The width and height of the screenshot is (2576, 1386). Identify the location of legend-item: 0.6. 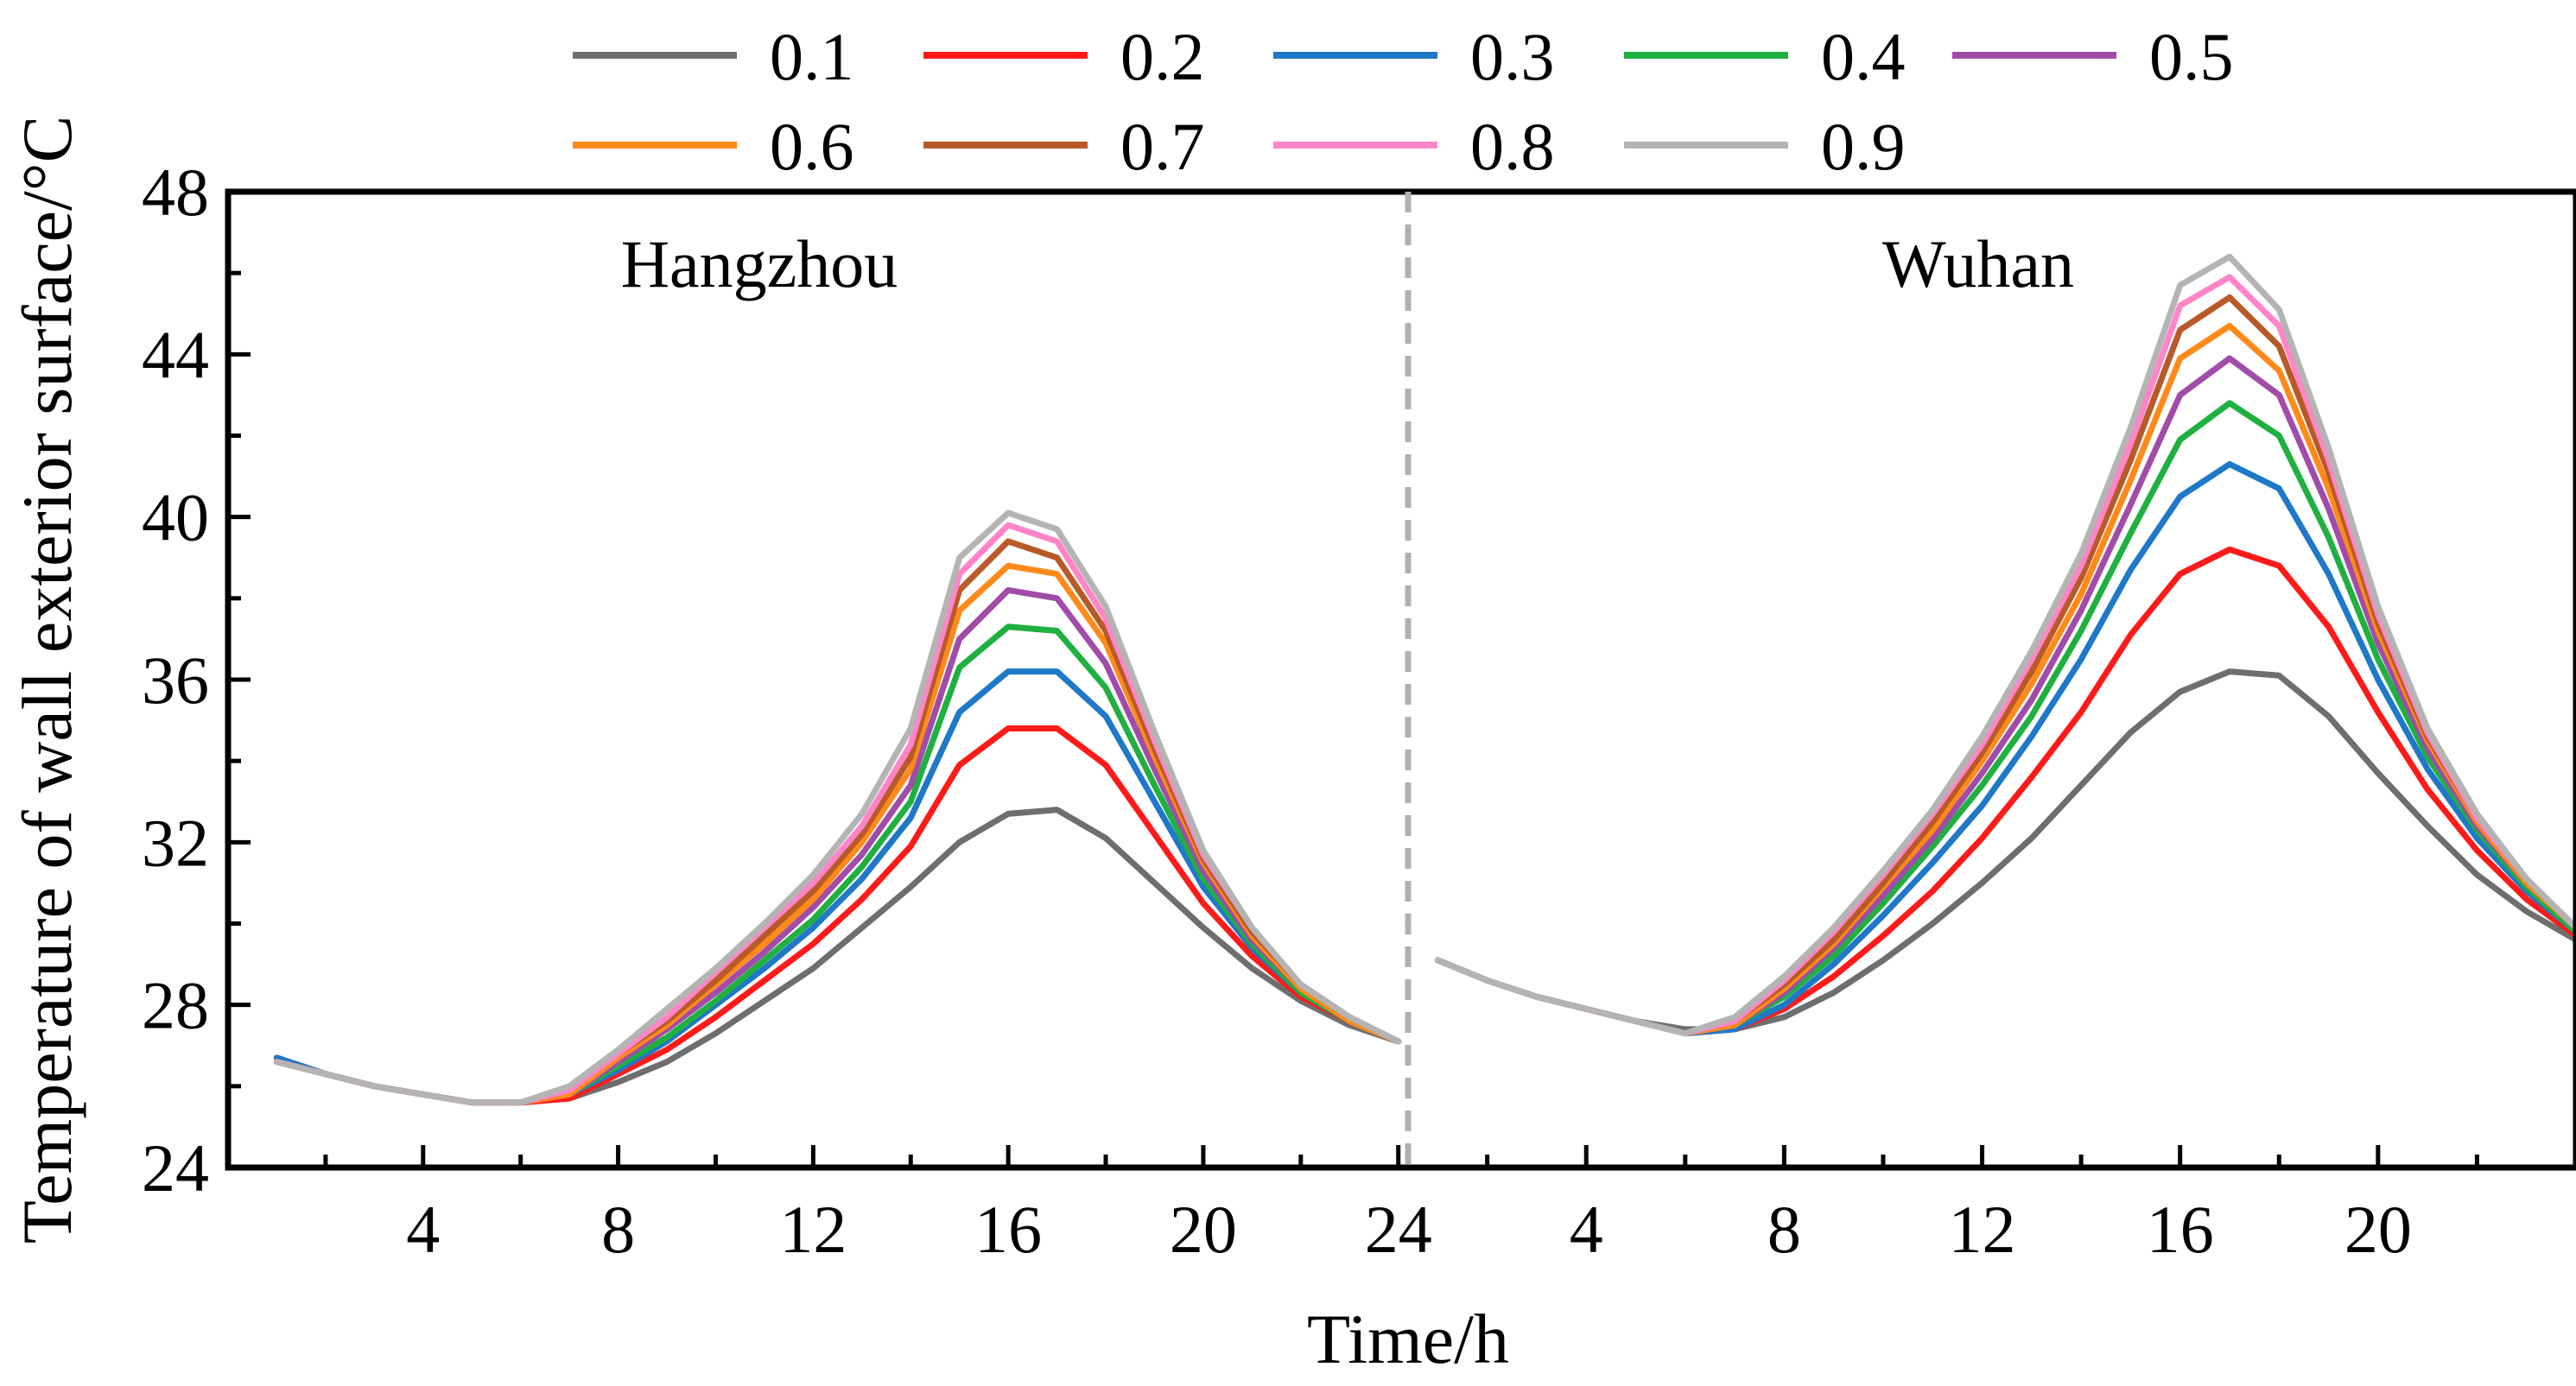
(713, 146).